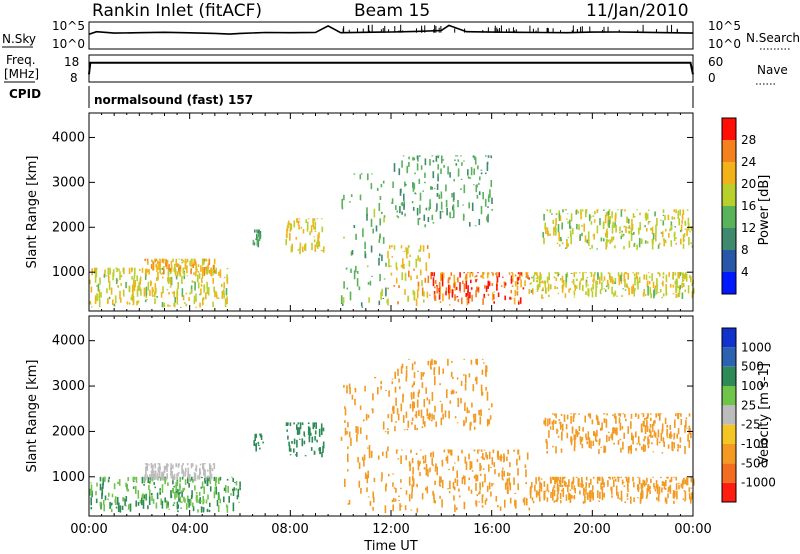 The width and height of the screenshot is (800, 554). I want to click on cpid-row: CPID normalsound (fast) 157, so click(351, 97).